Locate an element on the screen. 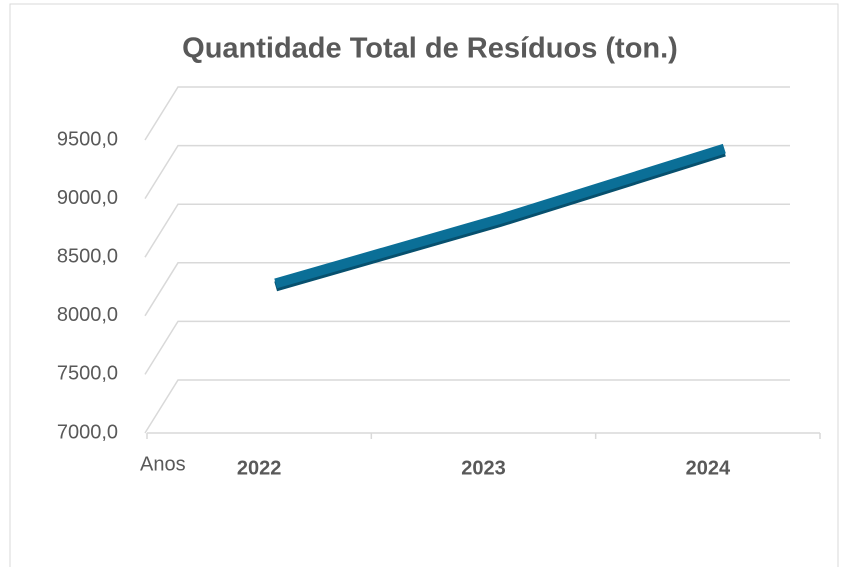  y-tick-label: 8500,0 is located at coordinates (87, 256).